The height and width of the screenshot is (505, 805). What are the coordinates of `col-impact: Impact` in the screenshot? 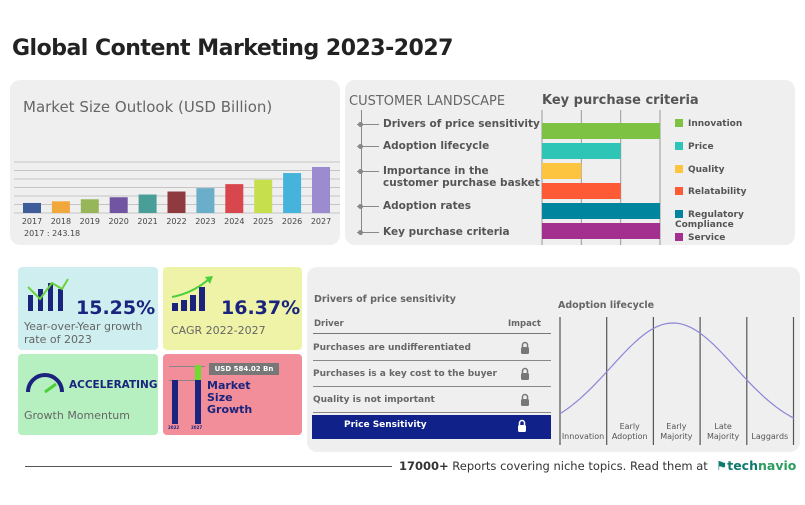 It's located at (524, 324).